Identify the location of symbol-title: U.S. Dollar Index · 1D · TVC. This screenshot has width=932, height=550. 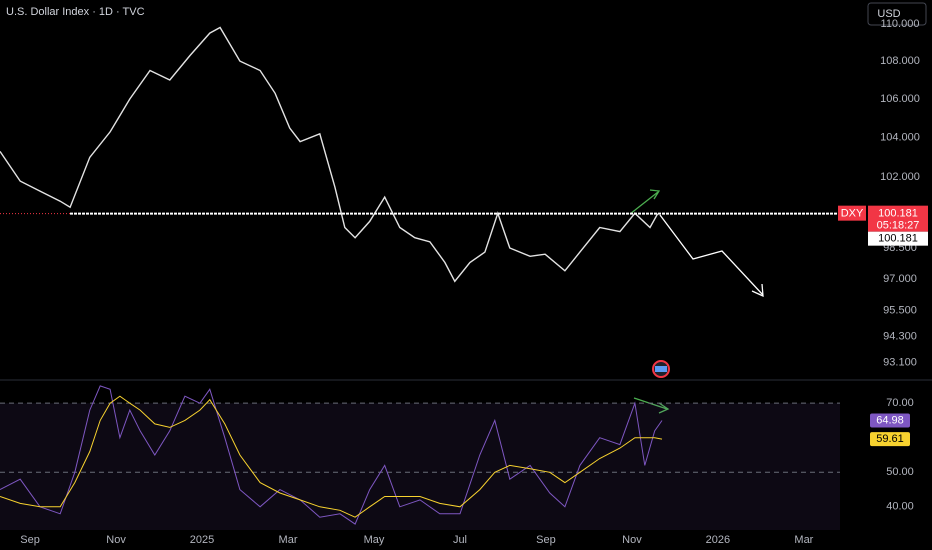
(75, 12).